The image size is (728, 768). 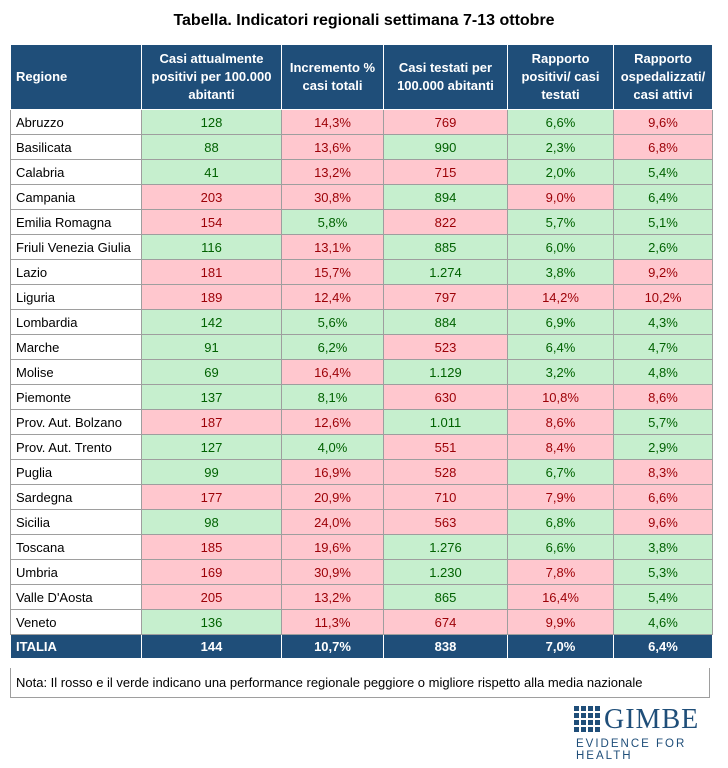 What do you see at coordinates (445, 372) in the screenshot?
I see `indicator-cell: 1.129` at bounding box center [445, 372].